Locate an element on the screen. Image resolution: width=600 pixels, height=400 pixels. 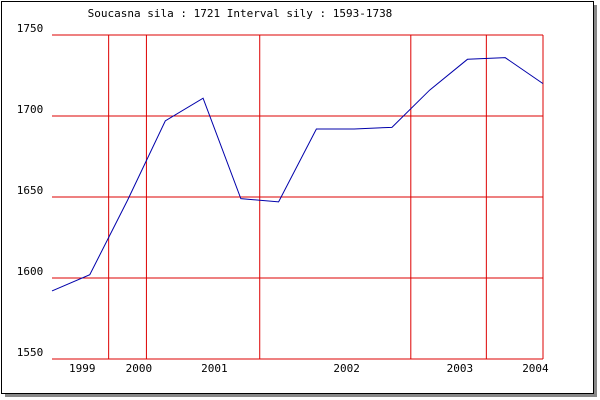
x-tick-label: 1999 is located at coordinates (82, 368).